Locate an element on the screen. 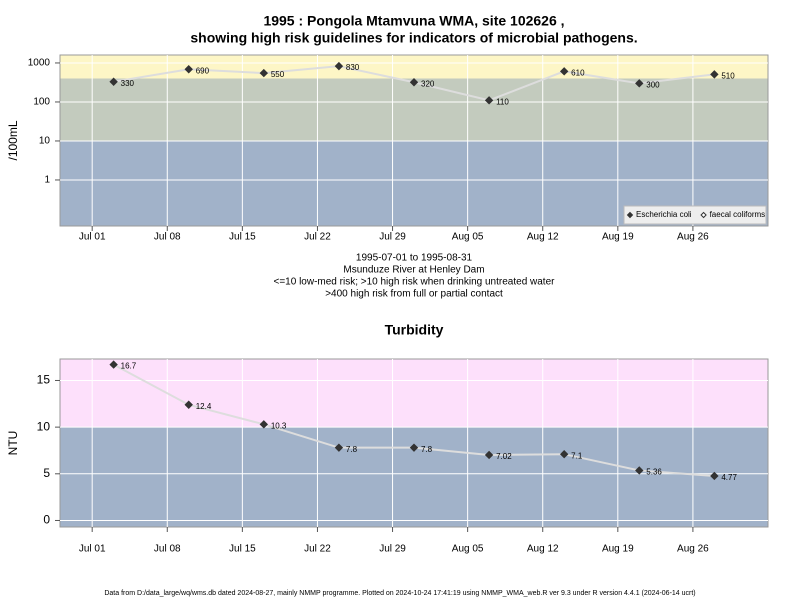 The image size is (800, 600). data-label: 690 is located at coordinates (203, 70).